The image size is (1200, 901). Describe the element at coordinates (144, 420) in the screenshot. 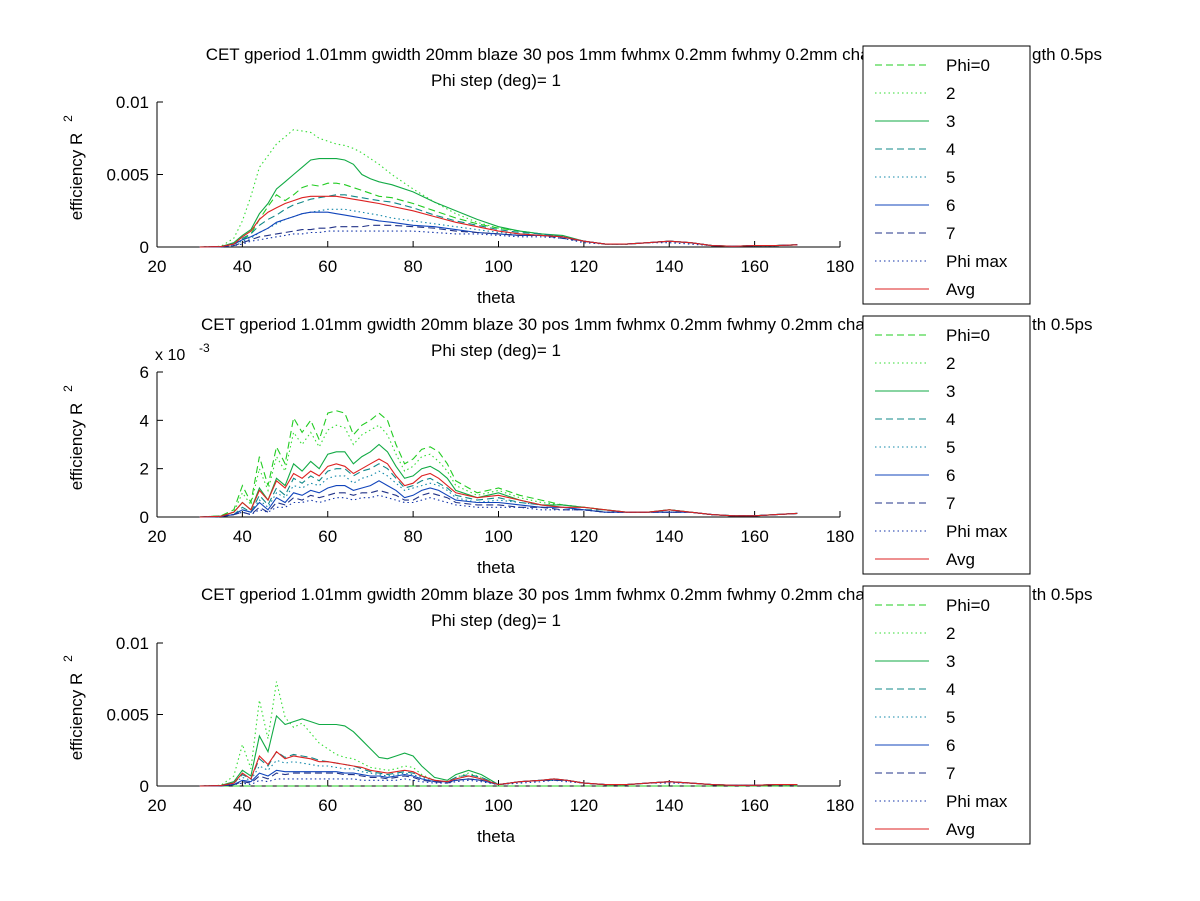

I see `y-tick-label: 4` at that location.